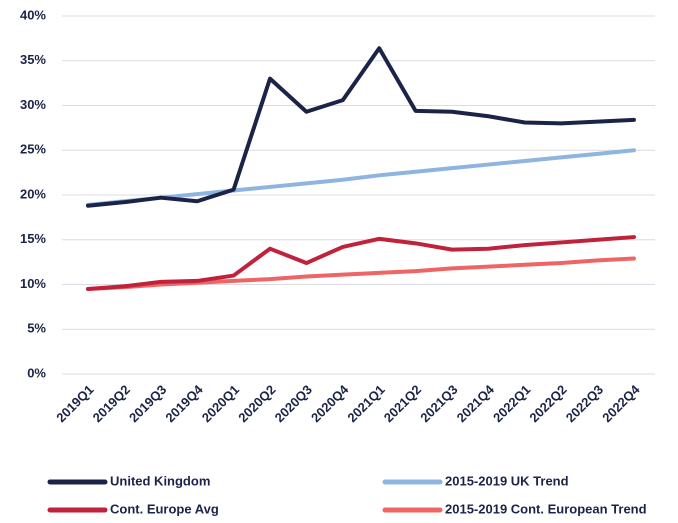 The height and width of the screenshot is (523, 678). What do you see at coordinates (147, 403) in the screenshot?
I see `x-tick-label: 2019Q3` at bounding box center [147, 403].